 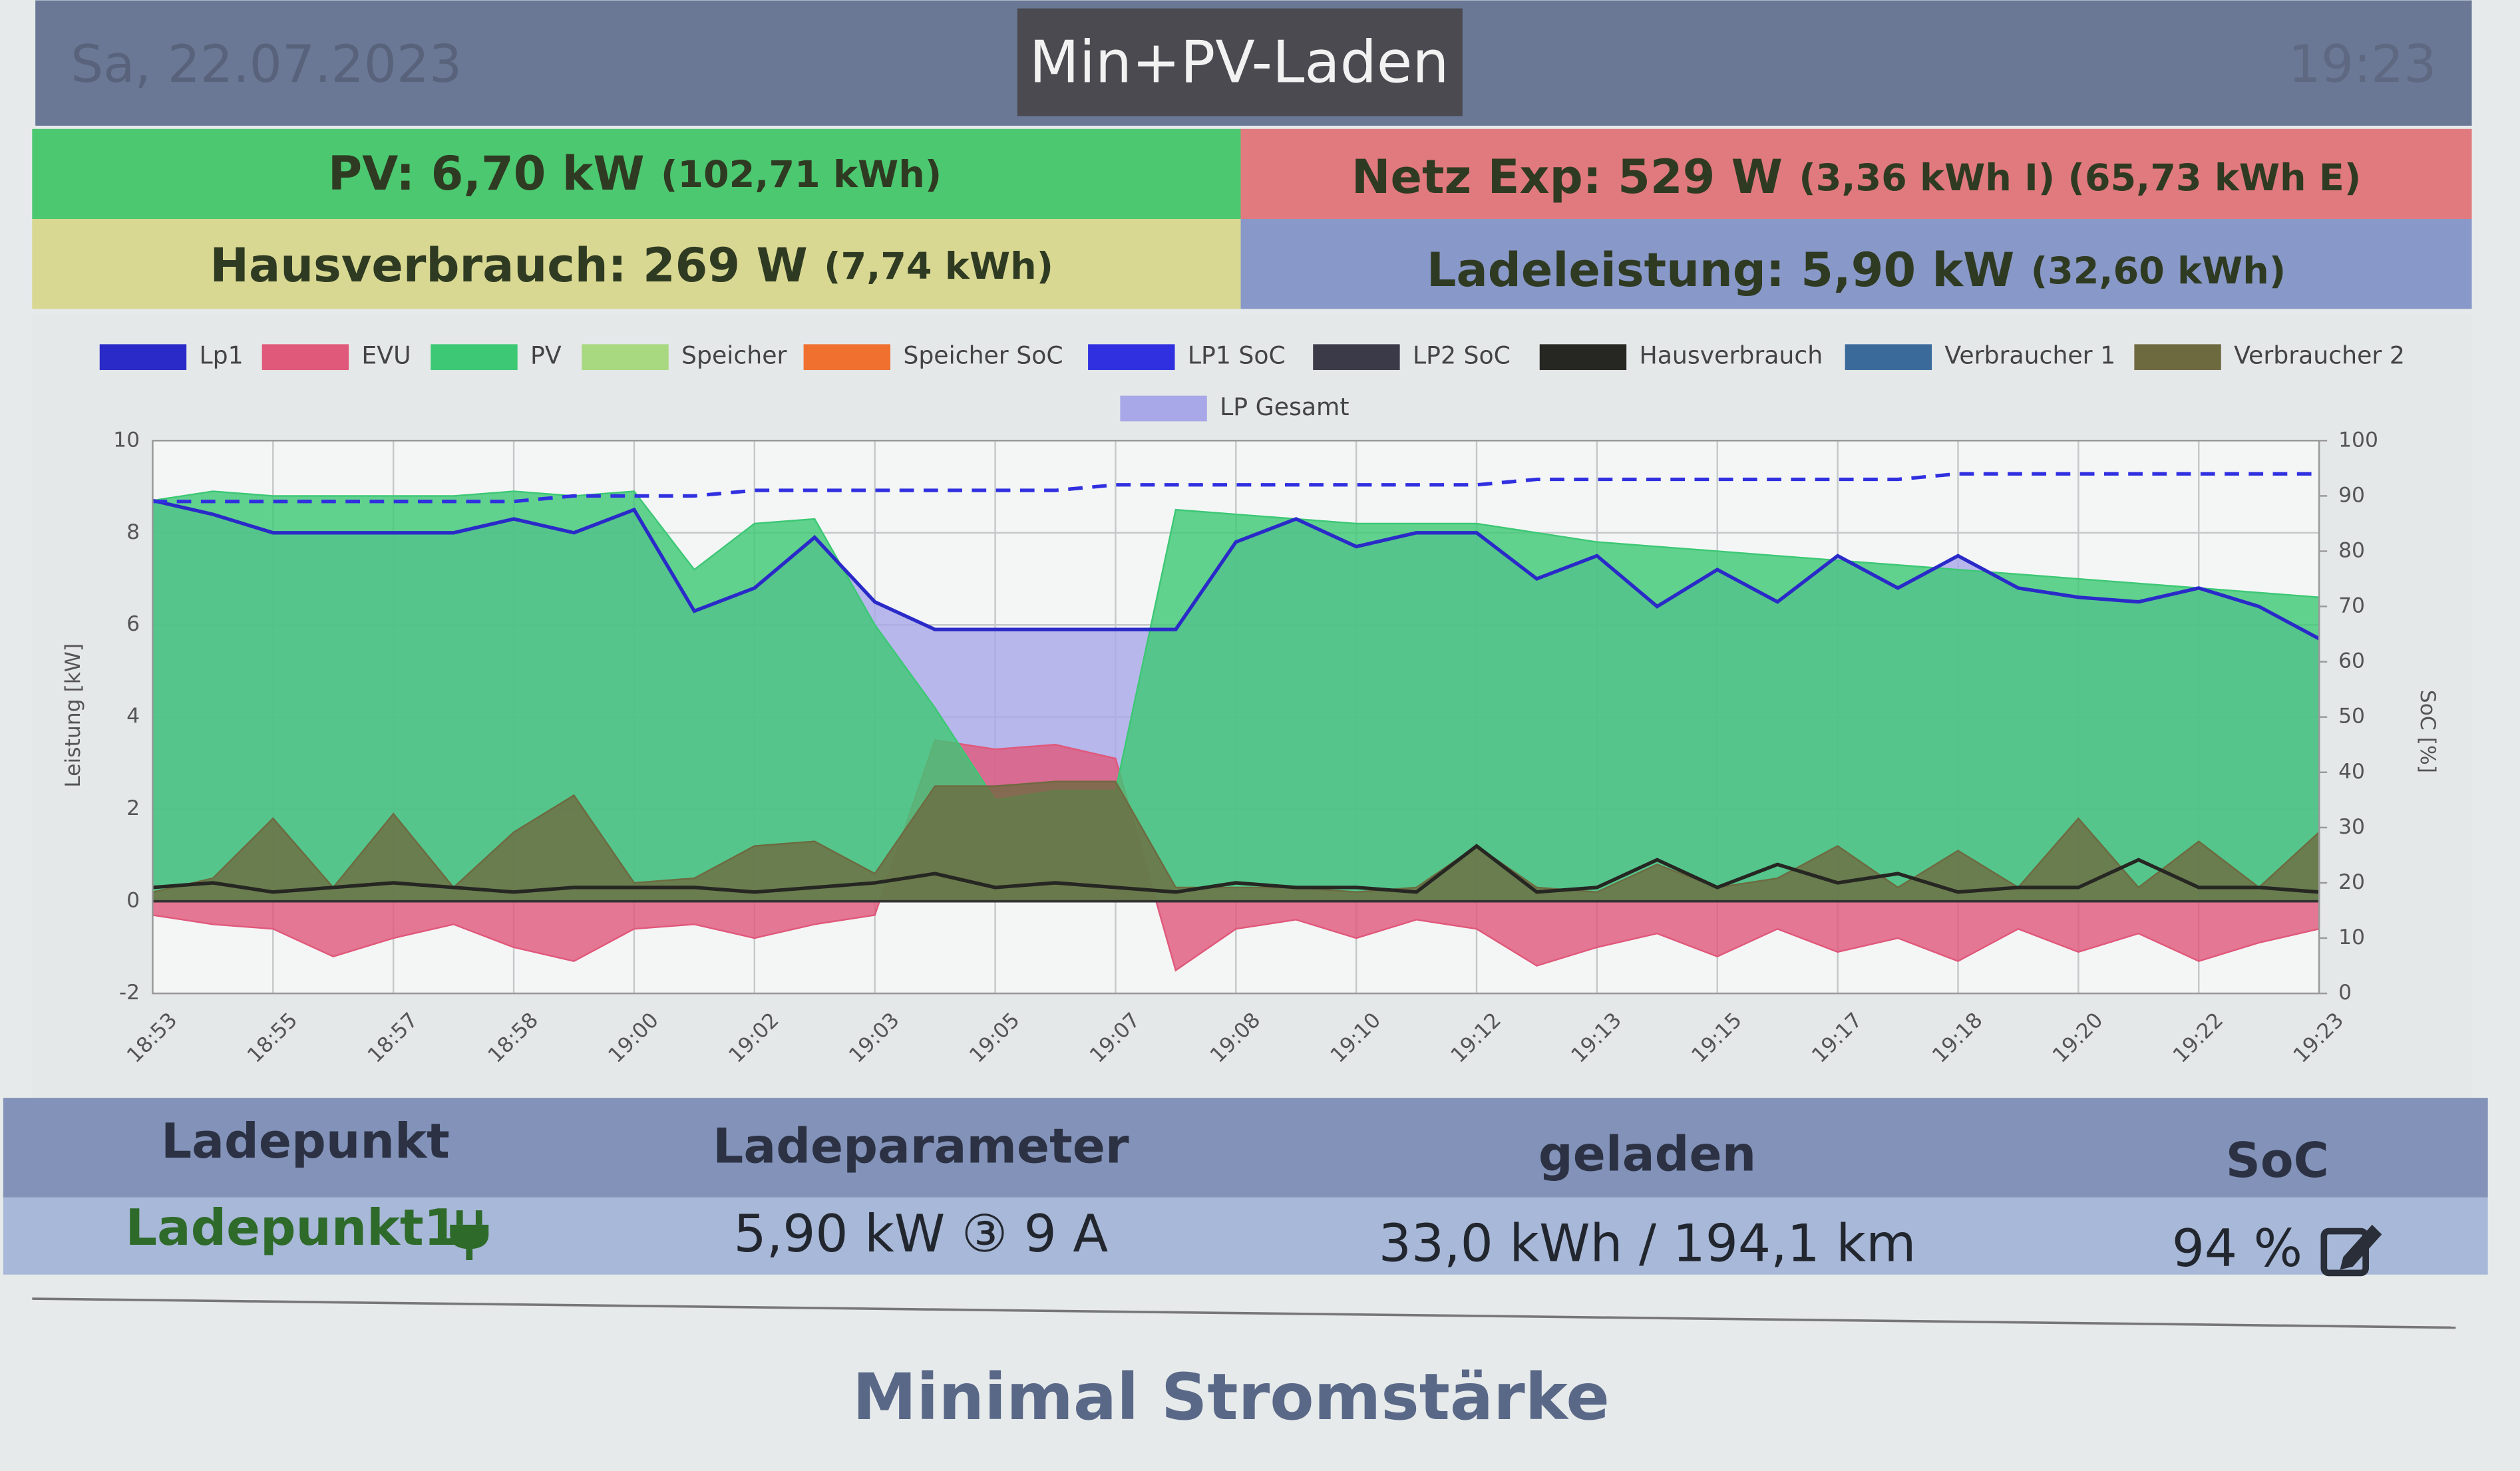 I want to click on pv-status: PV: 6,70 kW (102,71 kWh), so click(x=635, y=173).